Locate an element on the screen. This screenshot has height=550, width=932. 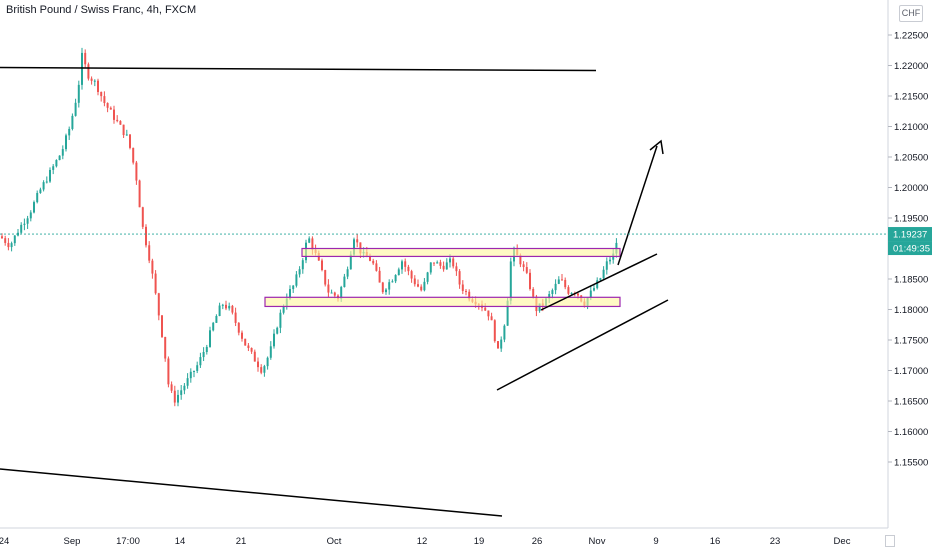
channel-lower-line is located at coordinates (582, 345).